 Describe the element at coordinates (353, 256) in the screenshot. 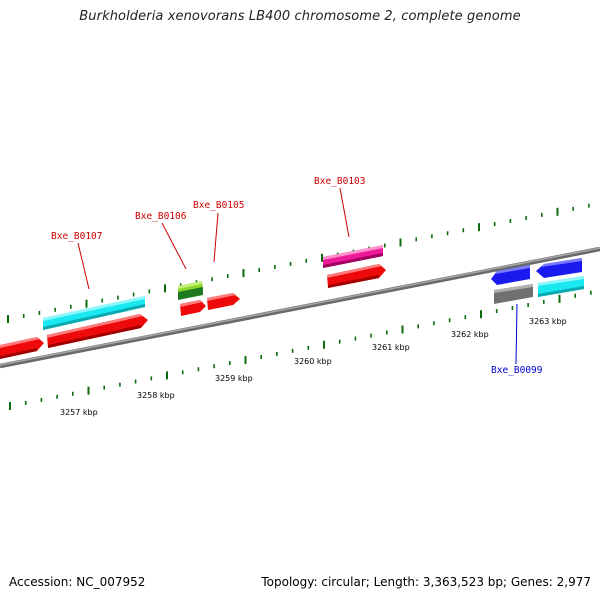

I see `gene-magenta-b0103` at that location.